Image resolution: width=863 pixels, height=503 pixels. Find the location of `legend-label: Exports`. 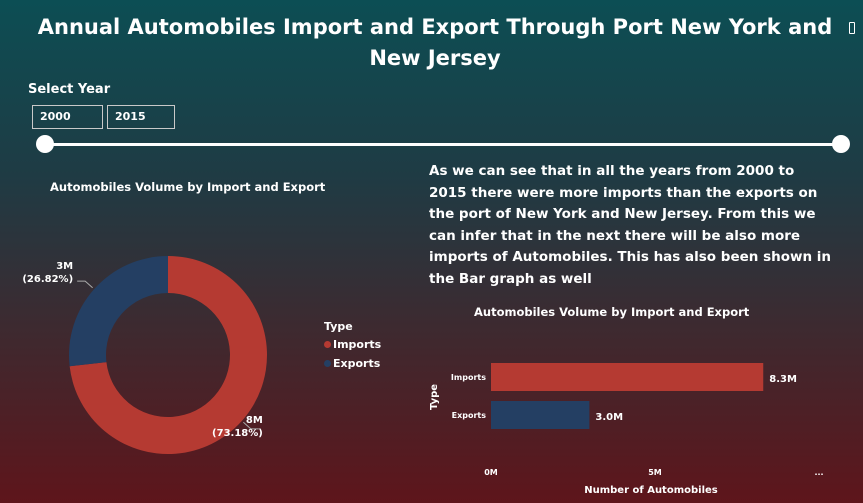

legend-label: Exports is located at coordinates (357, 363).